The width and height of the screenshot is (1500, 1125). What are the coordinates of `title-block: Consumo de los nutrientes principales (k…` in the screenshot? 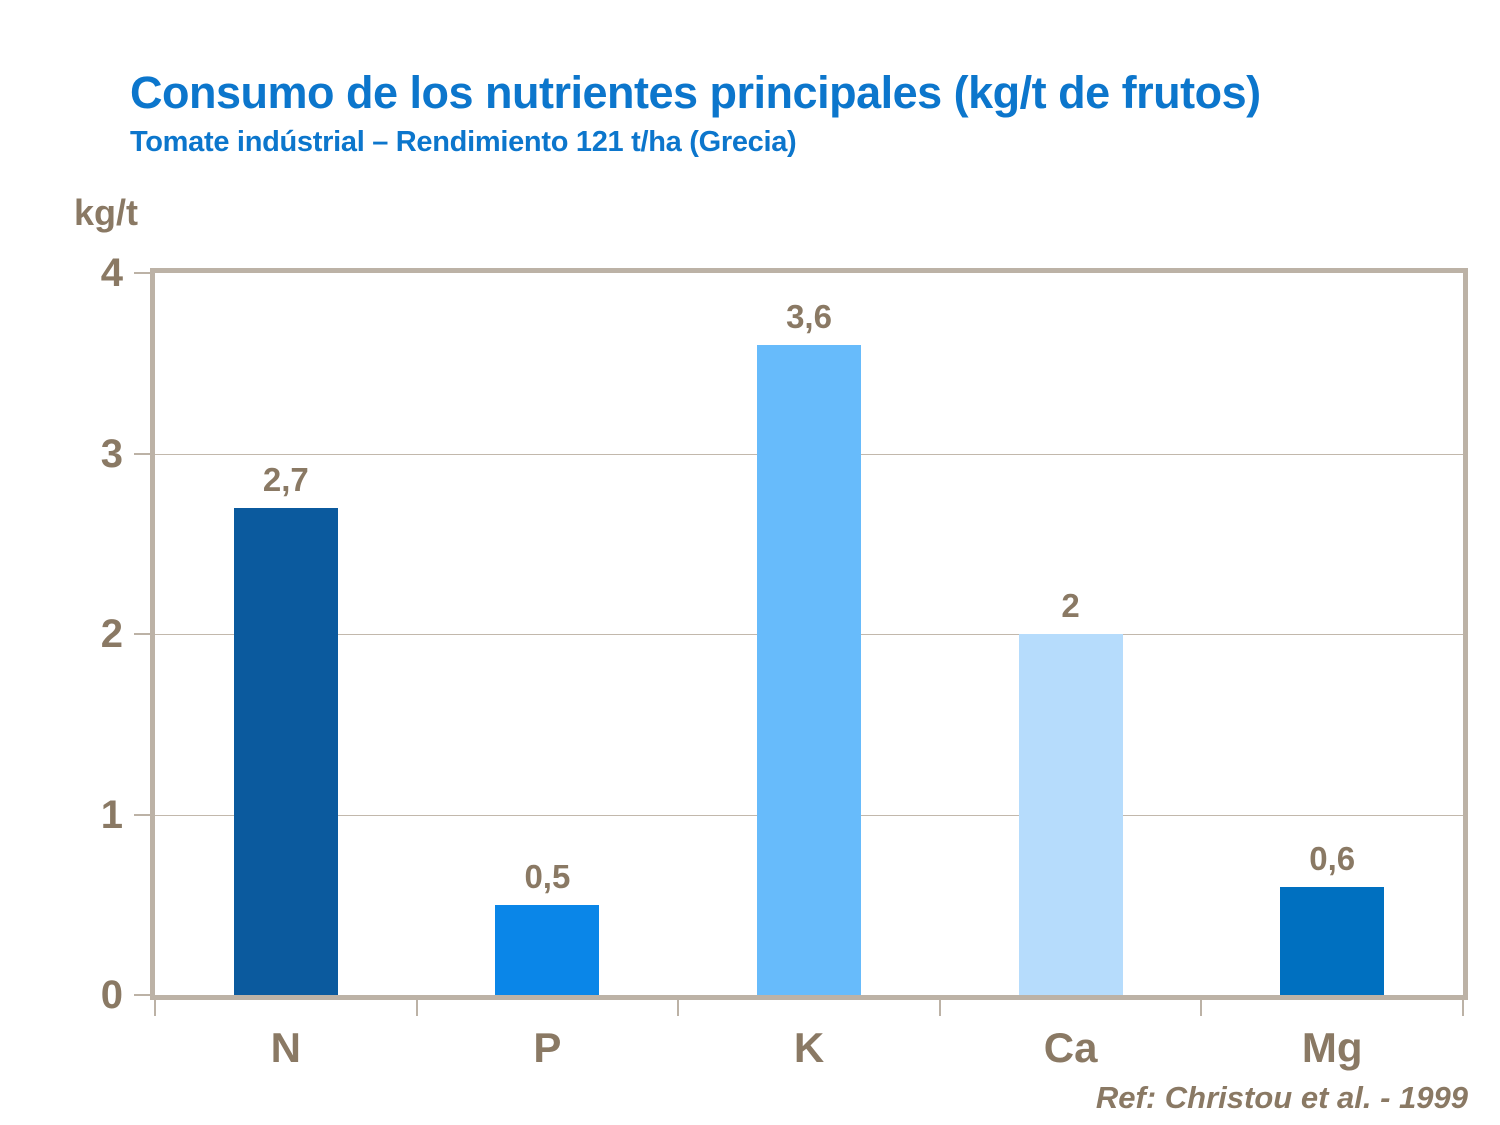 It's located at (695, 113).